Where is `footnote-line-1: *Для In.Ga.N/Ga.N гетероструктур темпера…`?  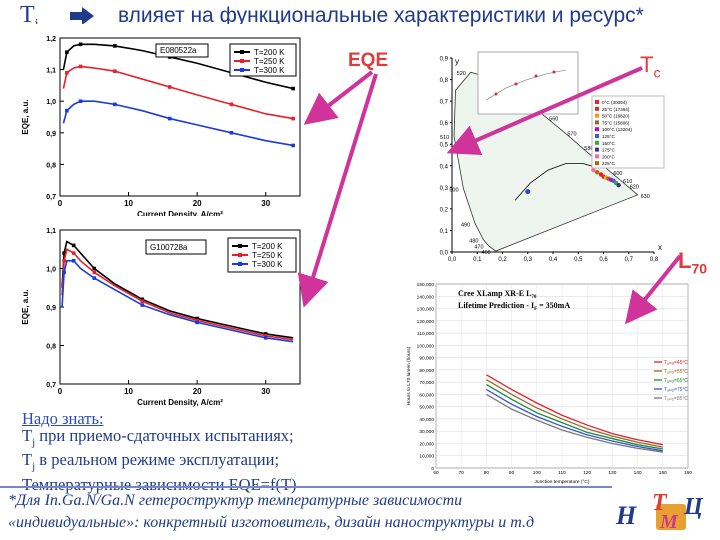
footnote-line-1: *Для In.Ga.N/Ga.N гетероструктур темпера… is located at coordinates (235, 500).